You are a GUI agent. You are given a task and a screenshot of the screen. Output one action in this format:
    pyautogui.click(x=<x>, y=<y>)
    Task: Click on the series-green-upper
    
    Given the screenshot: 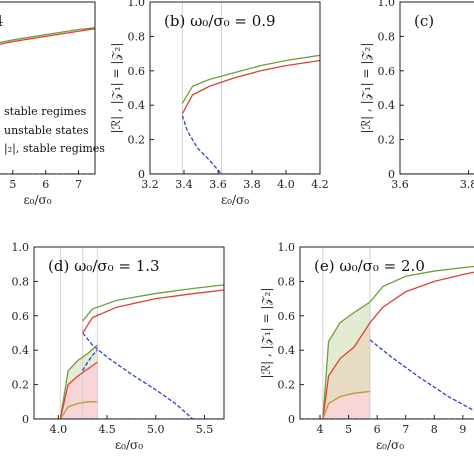 What is the action you would take?
    pyautogui.click(x=153, y=303)
    